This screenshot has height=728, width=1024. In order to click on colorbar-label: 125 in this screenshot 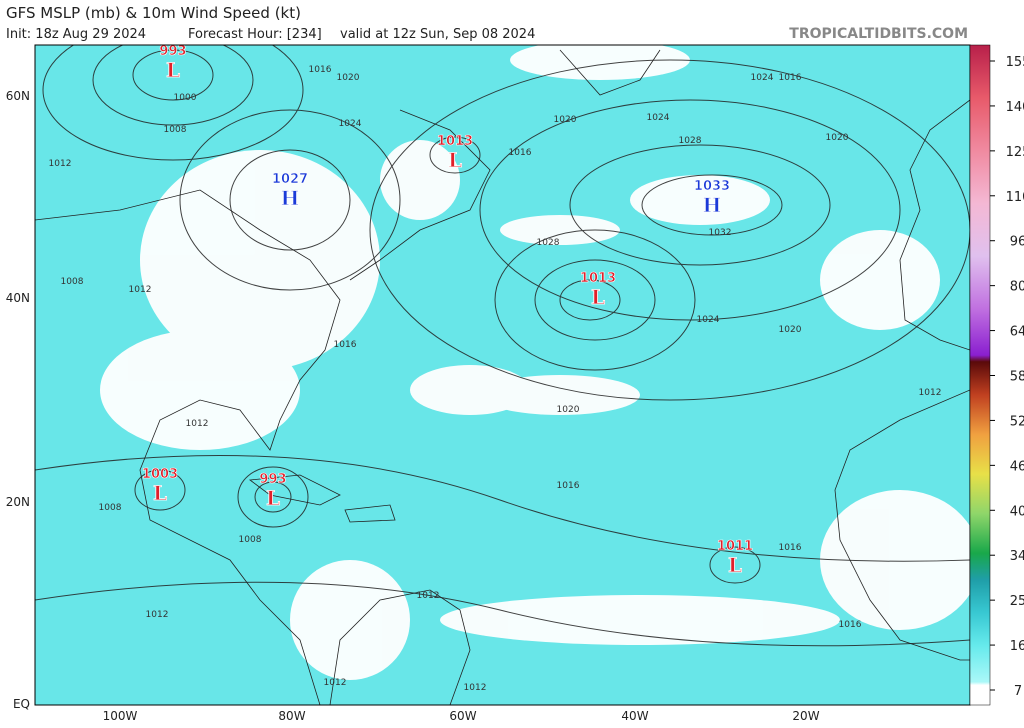, I will do `click(1015, 152)`.